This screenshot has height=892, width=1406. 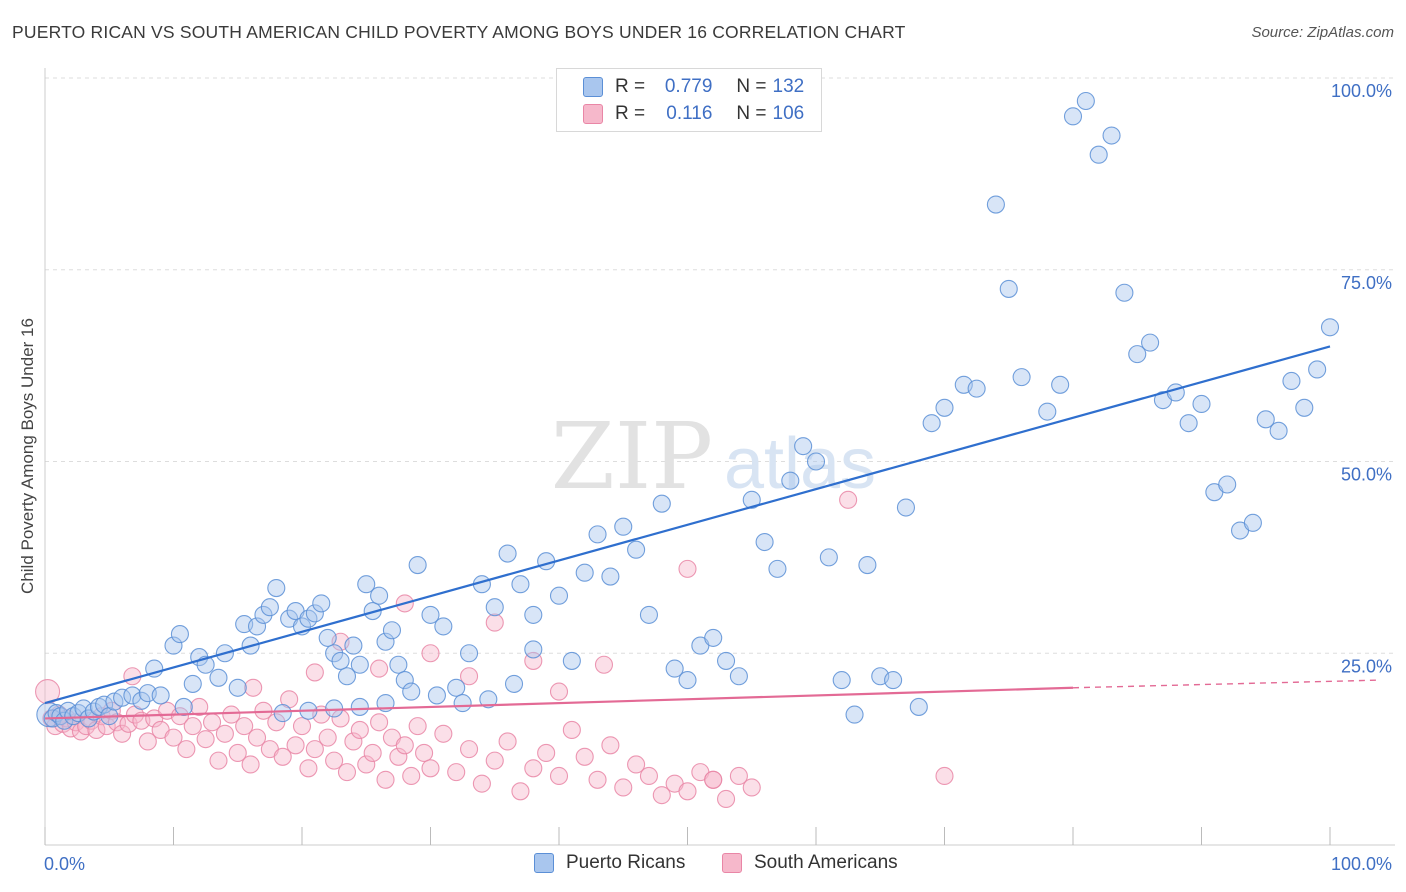 What do you see at coordinates (632, 456) in the screenshot?
I see `watermark-zip: ZIP` at bounding box center [632, 456].